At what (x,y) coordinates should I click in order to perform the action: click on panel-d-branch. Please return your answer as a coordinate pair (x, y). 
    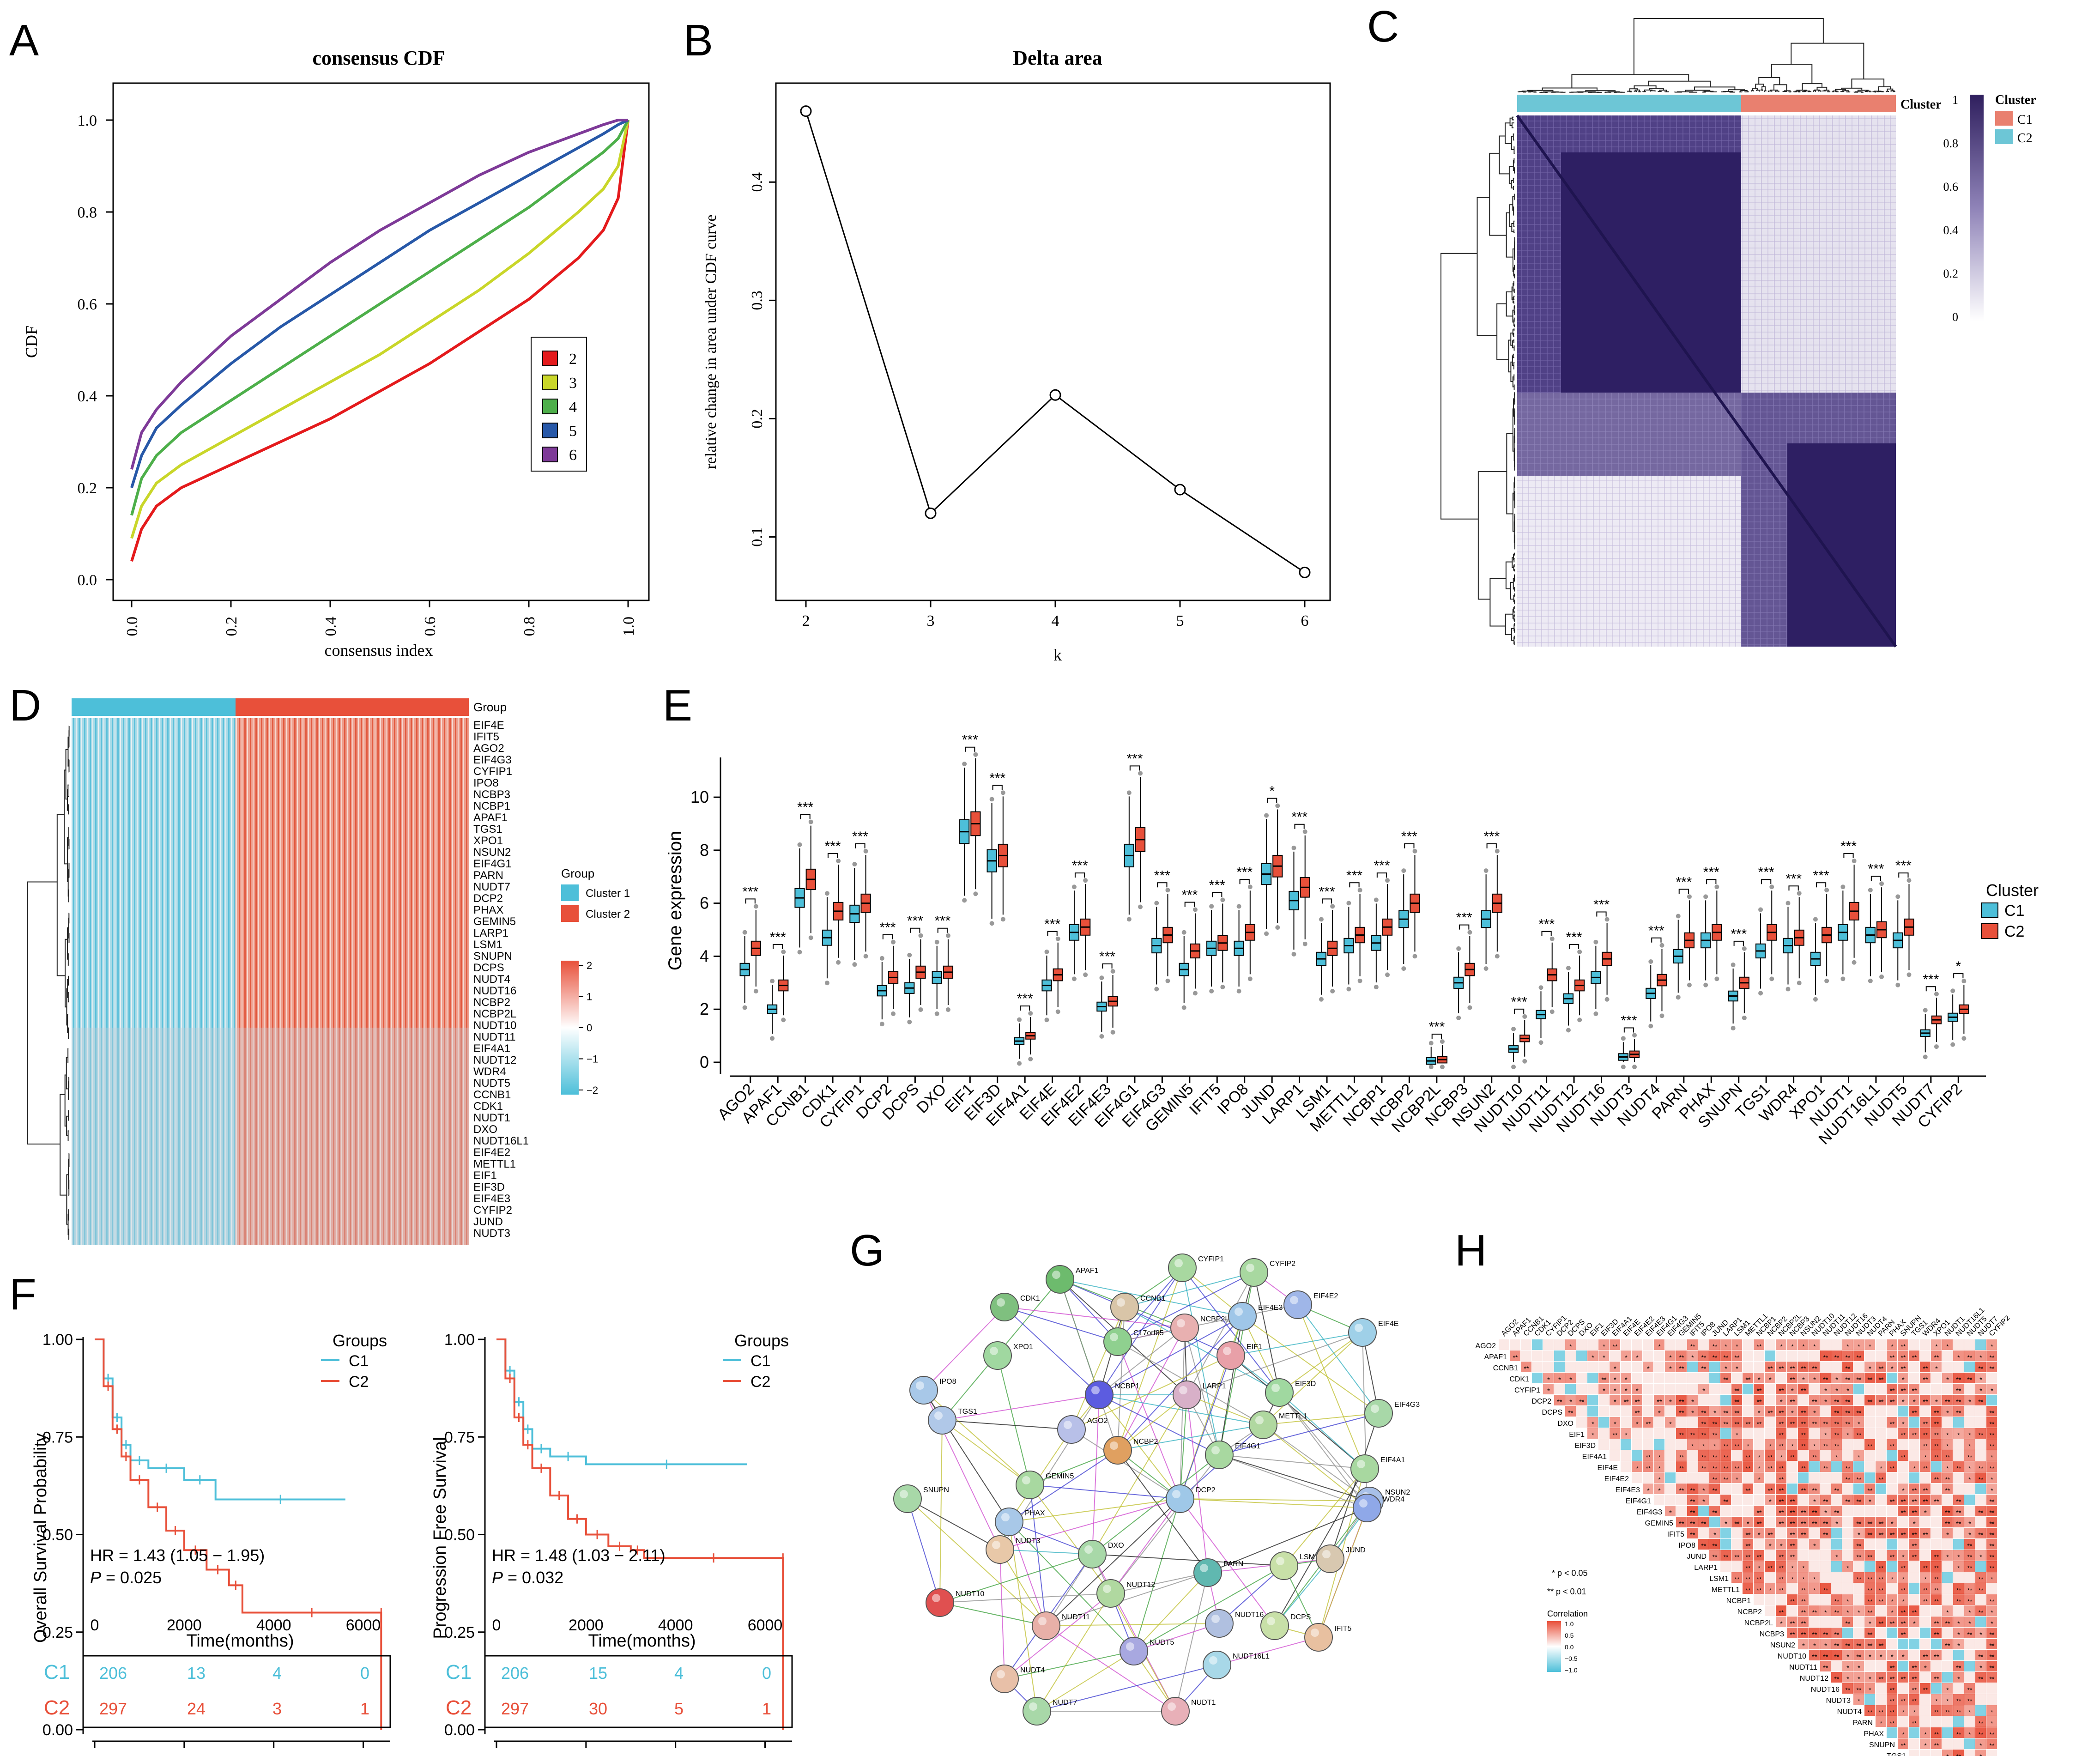
    Looking at the image, I should click on (68, 809).